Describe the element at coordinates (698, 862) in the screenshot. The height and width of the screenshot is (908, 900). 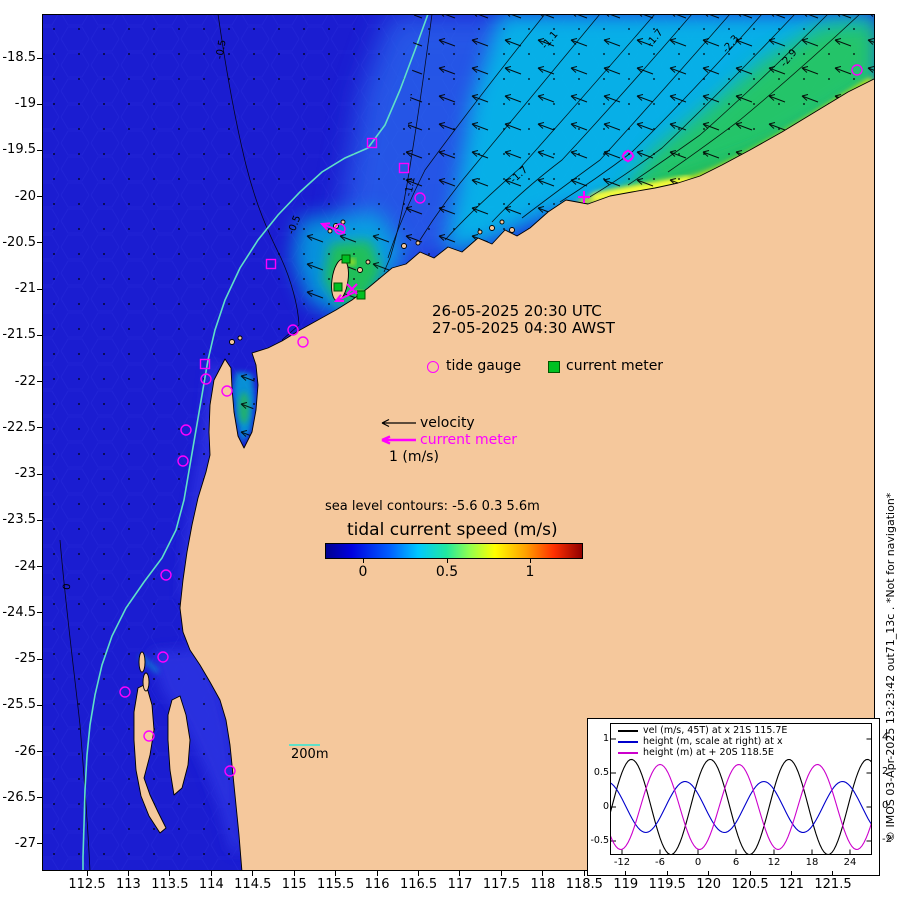
I see `inset-x-tick-label: 0` at that location.